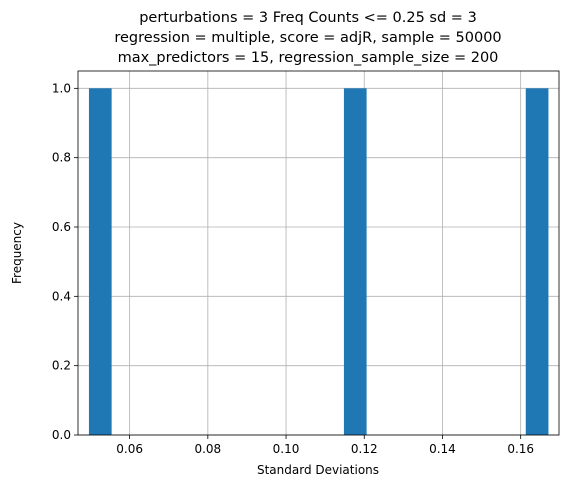 This screenshot has width=567, height=488. Describe the element at coordinates (65, 261) in the screenshot. I see `y-axis-ticks: 0.0 0.2 0.4 0.6 0.8 1.0` at that location.